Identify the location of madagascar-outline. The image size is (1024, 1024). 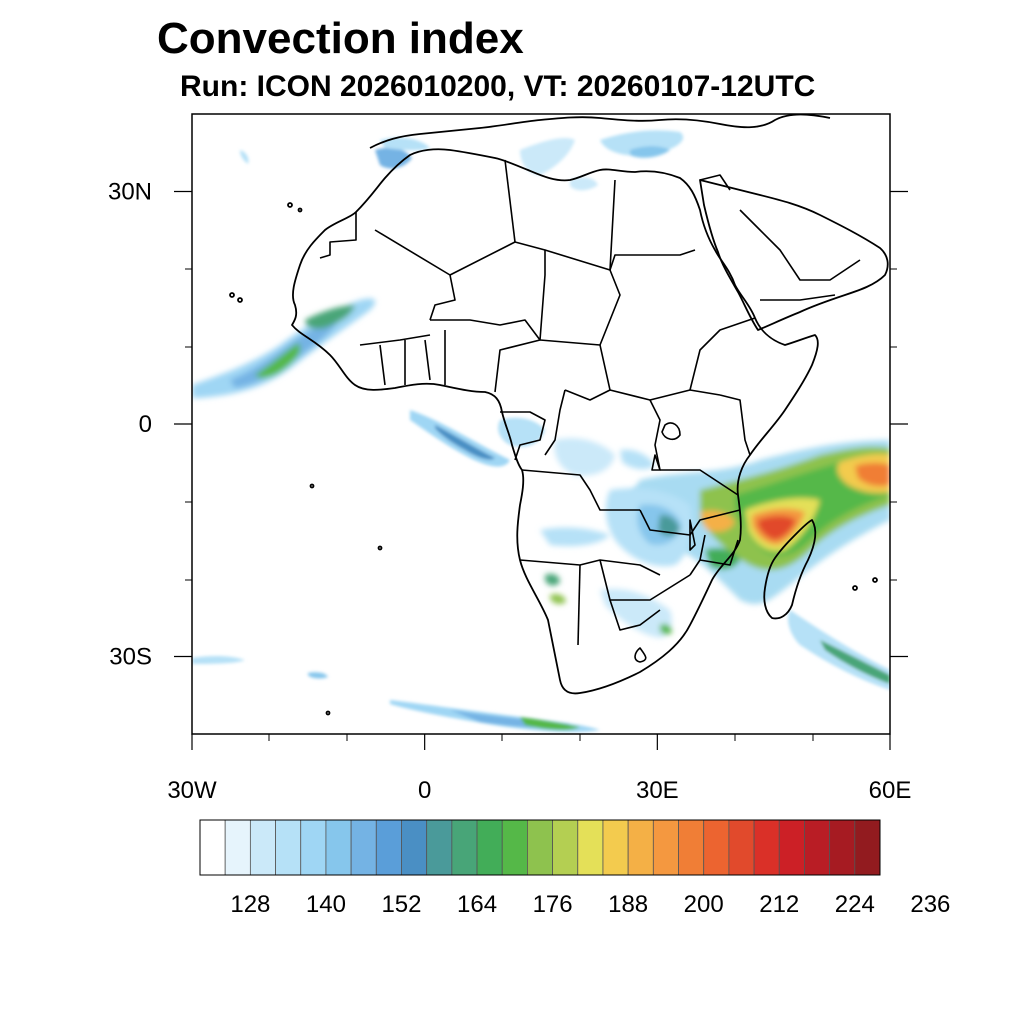
(790, 569).